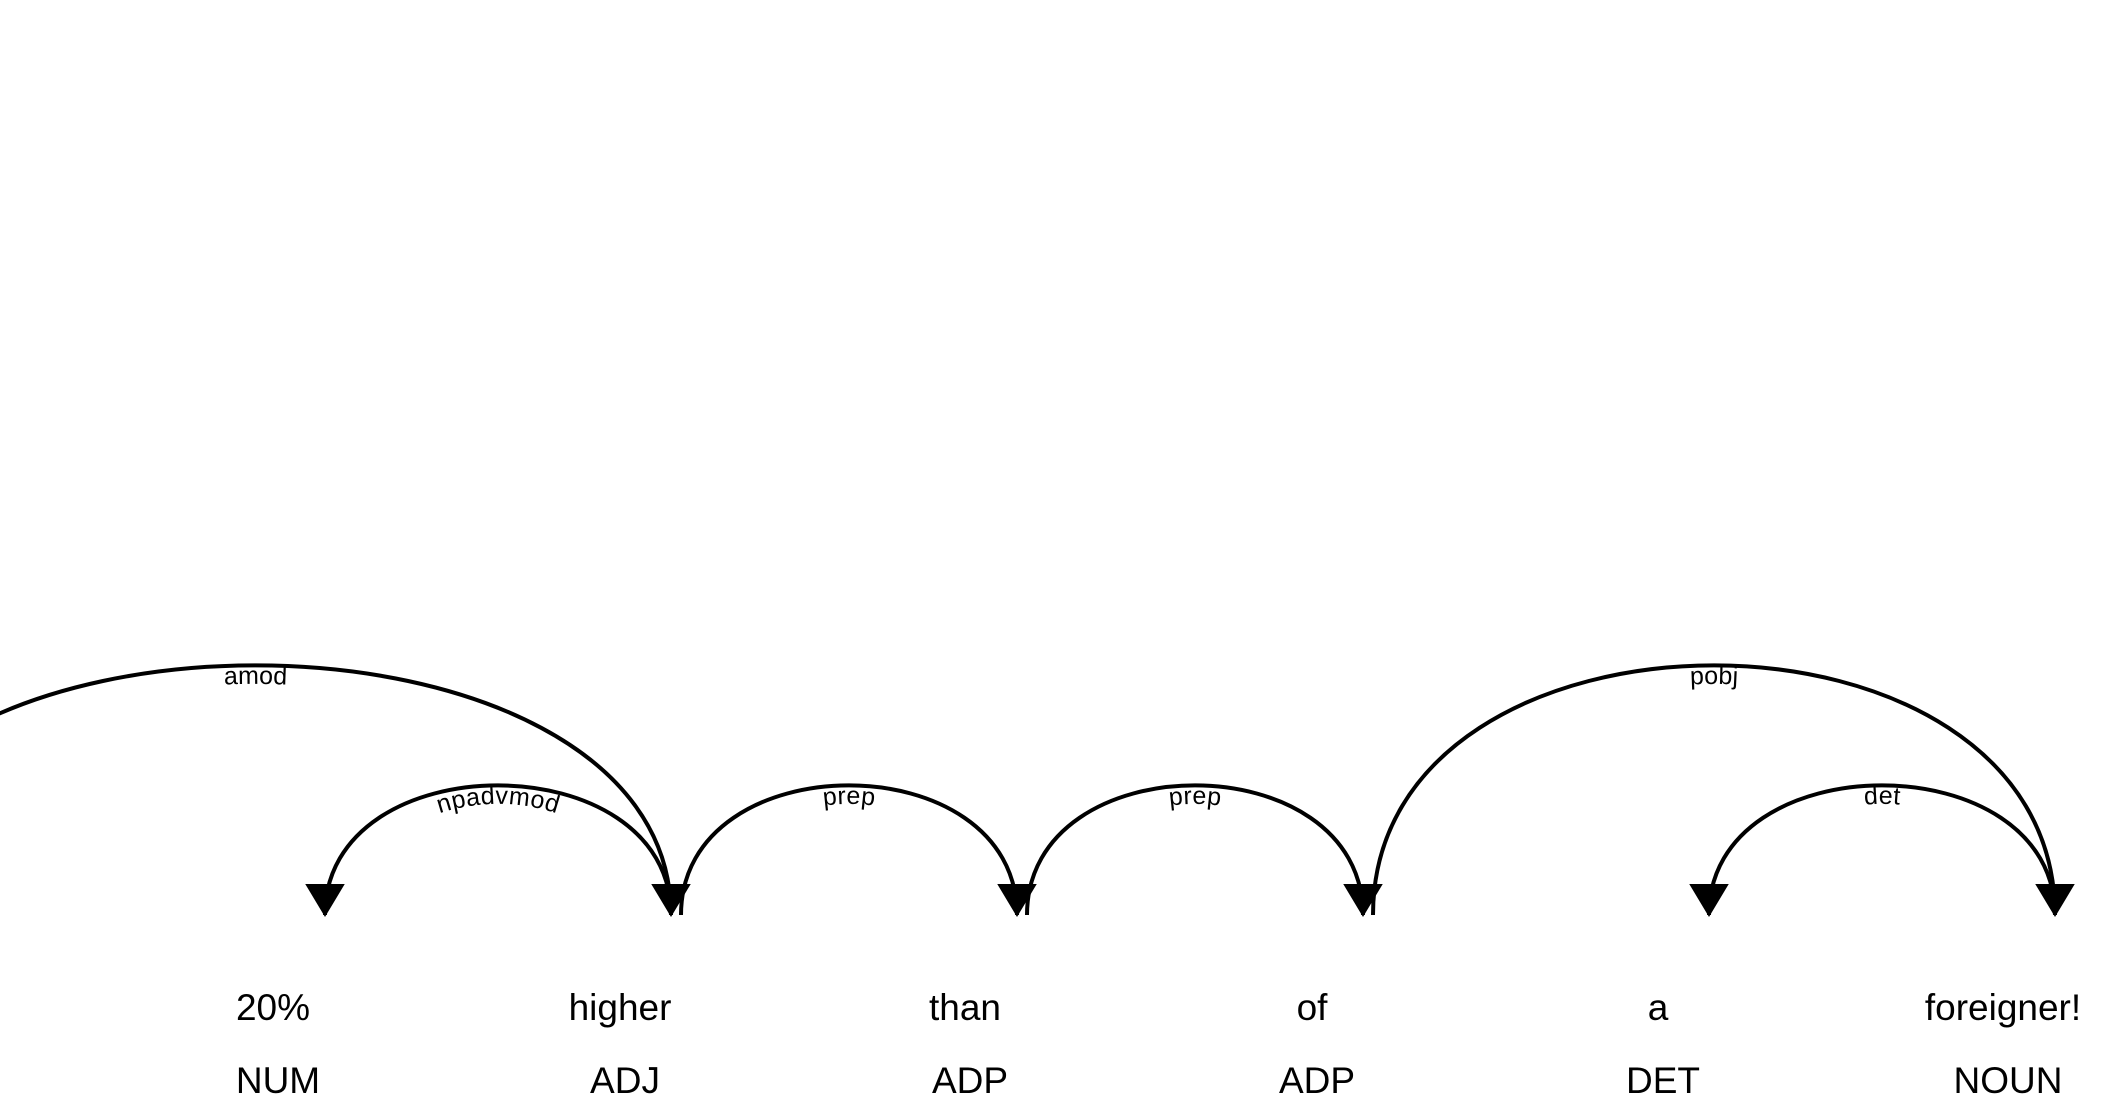 The width and height of the screenshot is (2102, 1110). I want to click on token-word-1: higher, so click(620, 1007).